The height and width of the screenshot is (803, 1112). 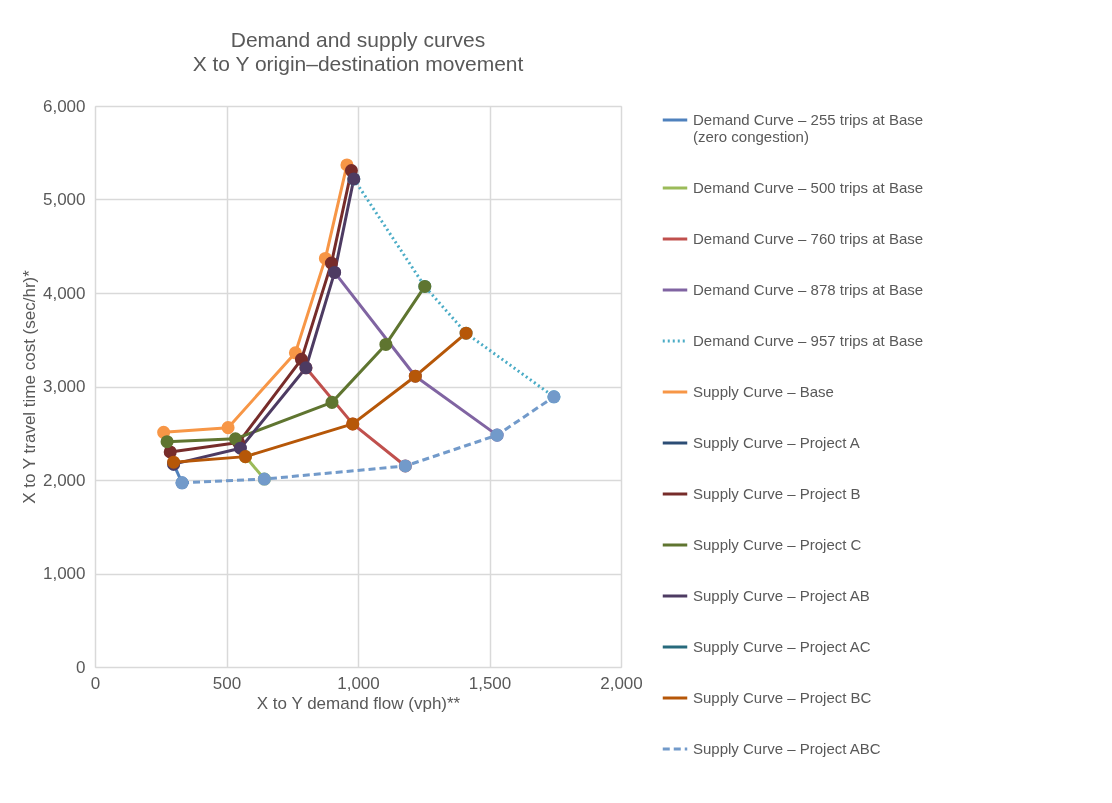 I want to click on legend-label: Supply Curve – Project AC, so click(x=782, y=646).